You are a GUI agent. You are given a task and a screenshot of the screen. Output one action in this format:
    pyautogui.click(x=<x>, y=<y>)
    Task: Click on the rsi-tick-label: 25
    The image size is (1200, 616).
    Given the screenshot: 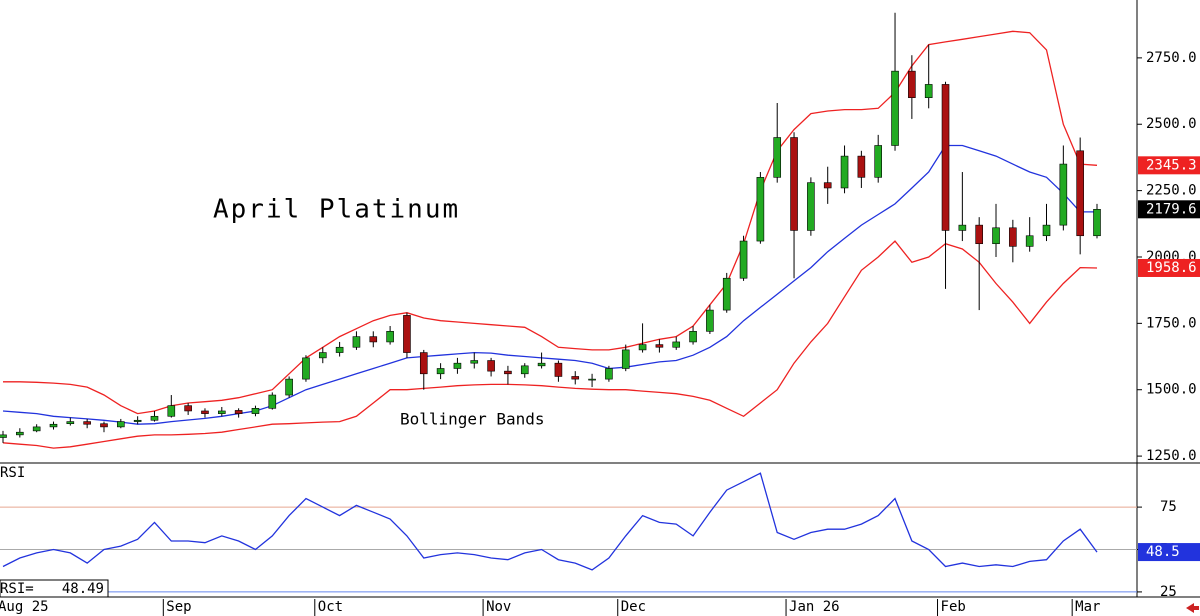 What is the action you would take?
    pyautogui.click(x=1168, y=592)
    